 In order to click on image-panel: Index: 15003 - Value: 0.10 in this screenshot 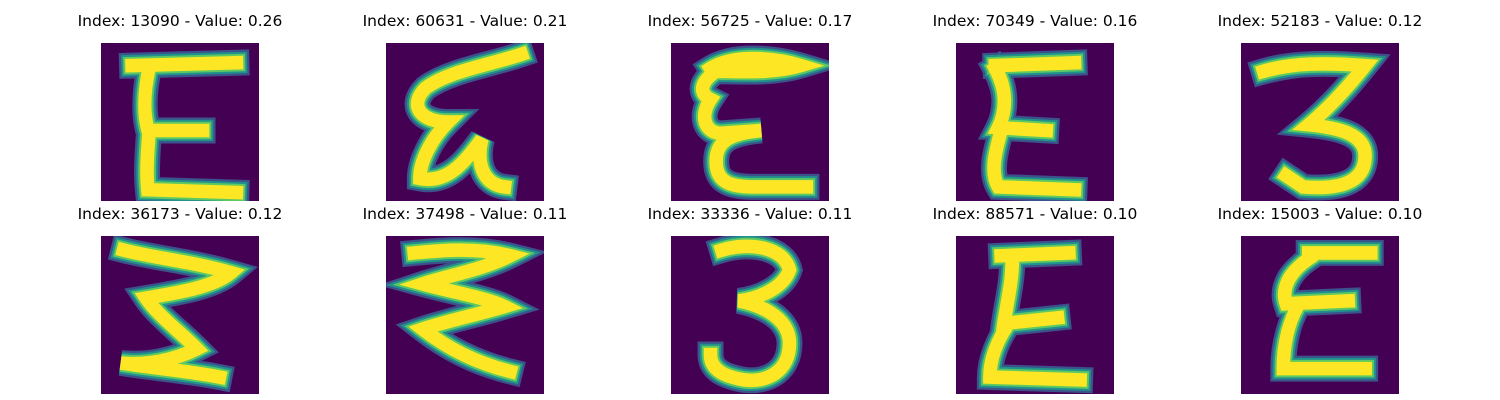, I will do `click(1320, 298)`.